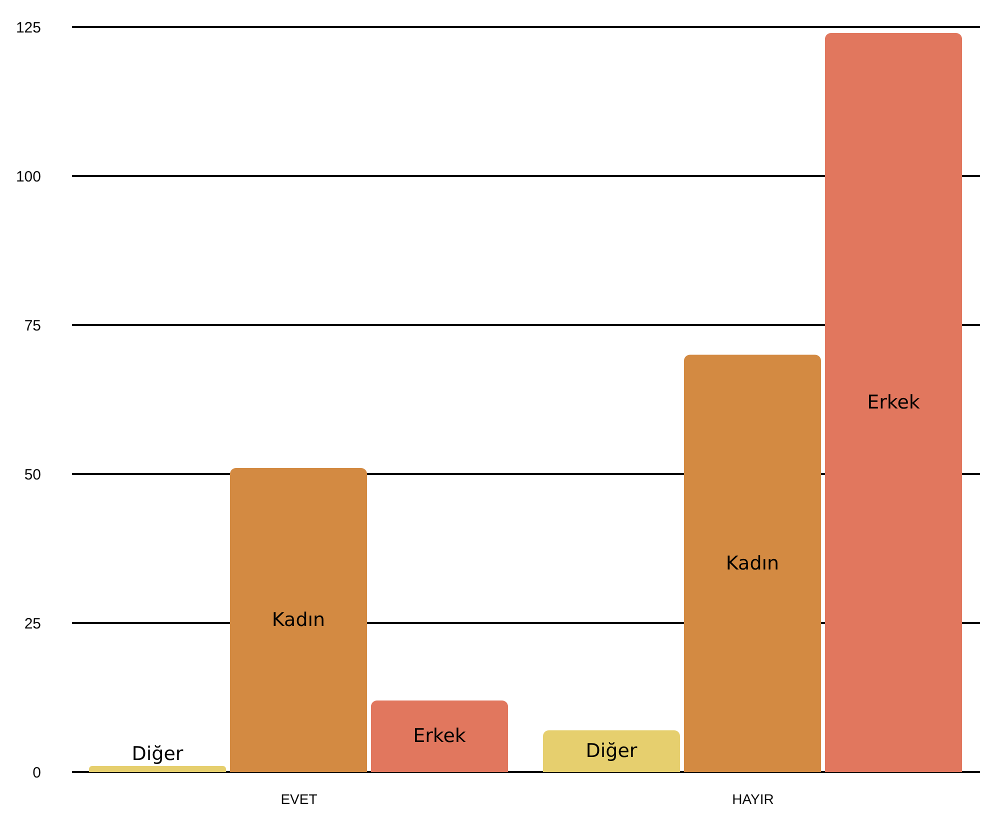  I want to click on y-tick-label: 75, so click(32, 325).